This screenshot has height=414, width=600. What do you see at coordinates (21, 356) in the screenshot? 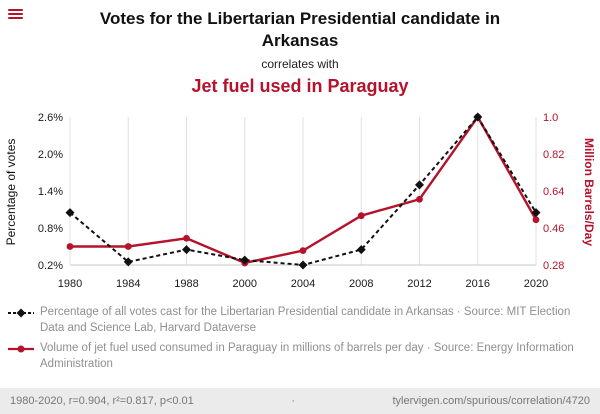
I see `red-line-circle-series-icon` at bounding box center [21, 356].